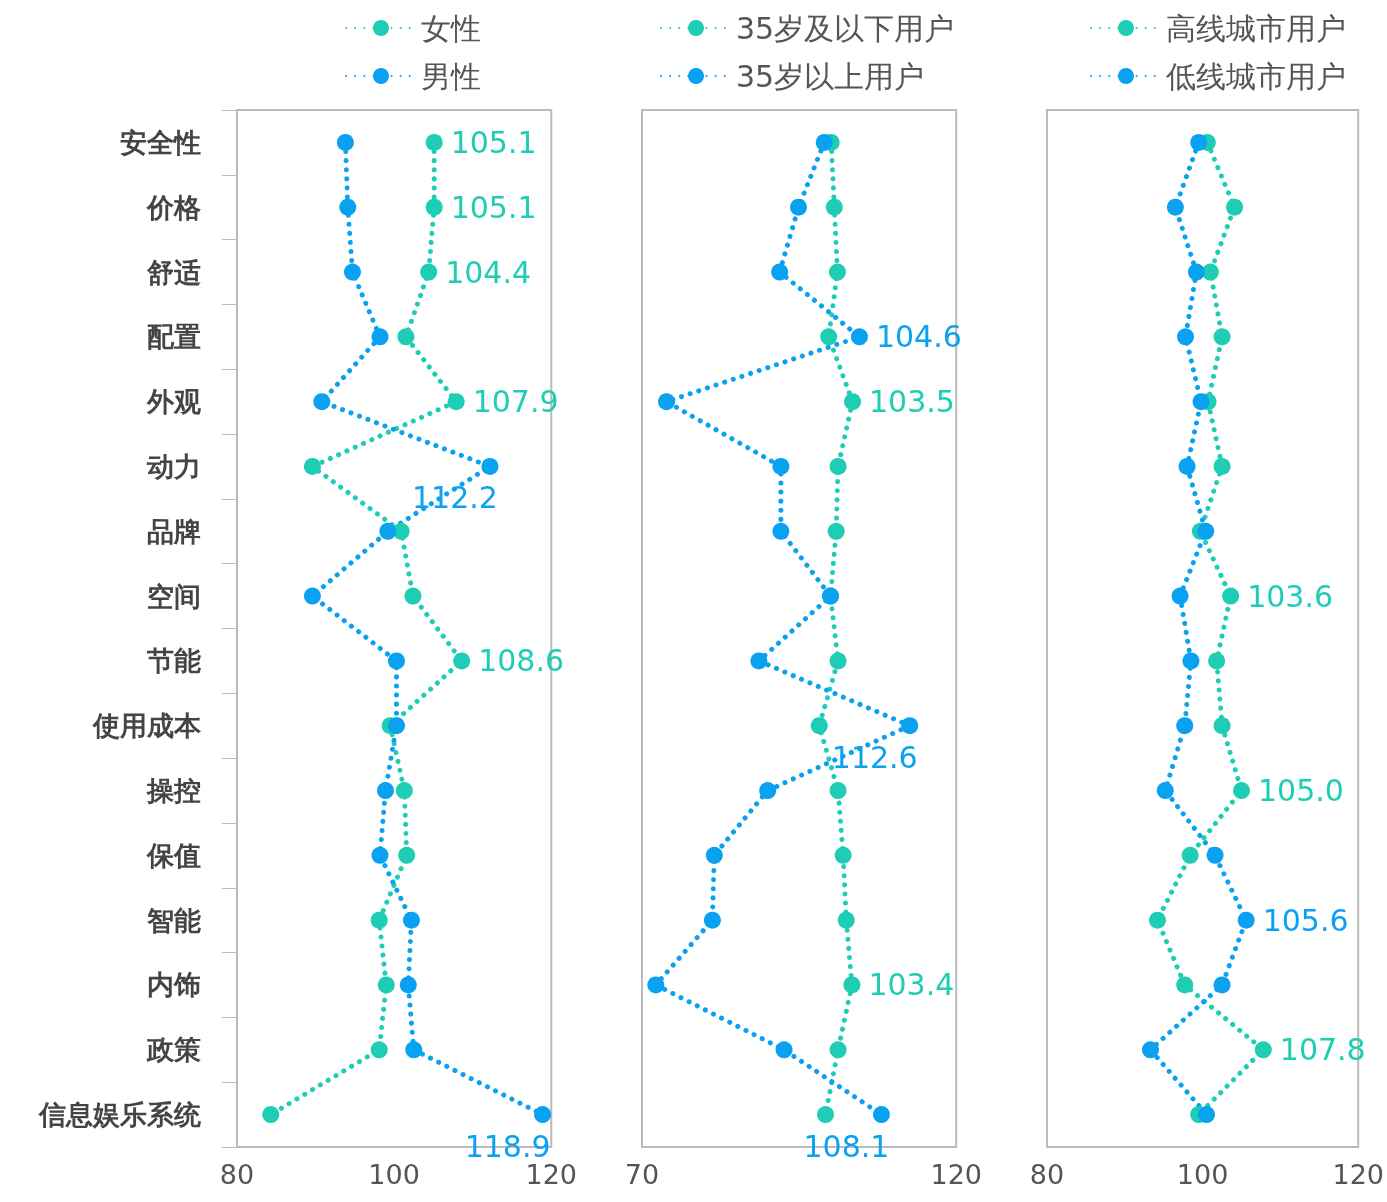 The width and height of the screenshot is (1387, 1202). Describe the element at coordinates (173, 1050) in the screenshot. I see `y-tick-label: 政策` at that location.